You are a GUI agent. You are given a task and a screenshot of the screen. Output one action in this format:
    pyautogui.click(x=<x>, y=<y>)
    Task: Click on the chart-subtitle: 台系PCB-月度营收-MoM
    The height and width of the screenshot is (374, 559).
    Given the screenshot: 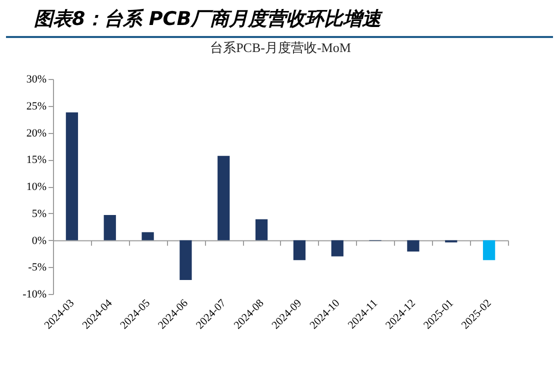 What is the action you would take?
    pyautogui.click(x=281, y=47)
    